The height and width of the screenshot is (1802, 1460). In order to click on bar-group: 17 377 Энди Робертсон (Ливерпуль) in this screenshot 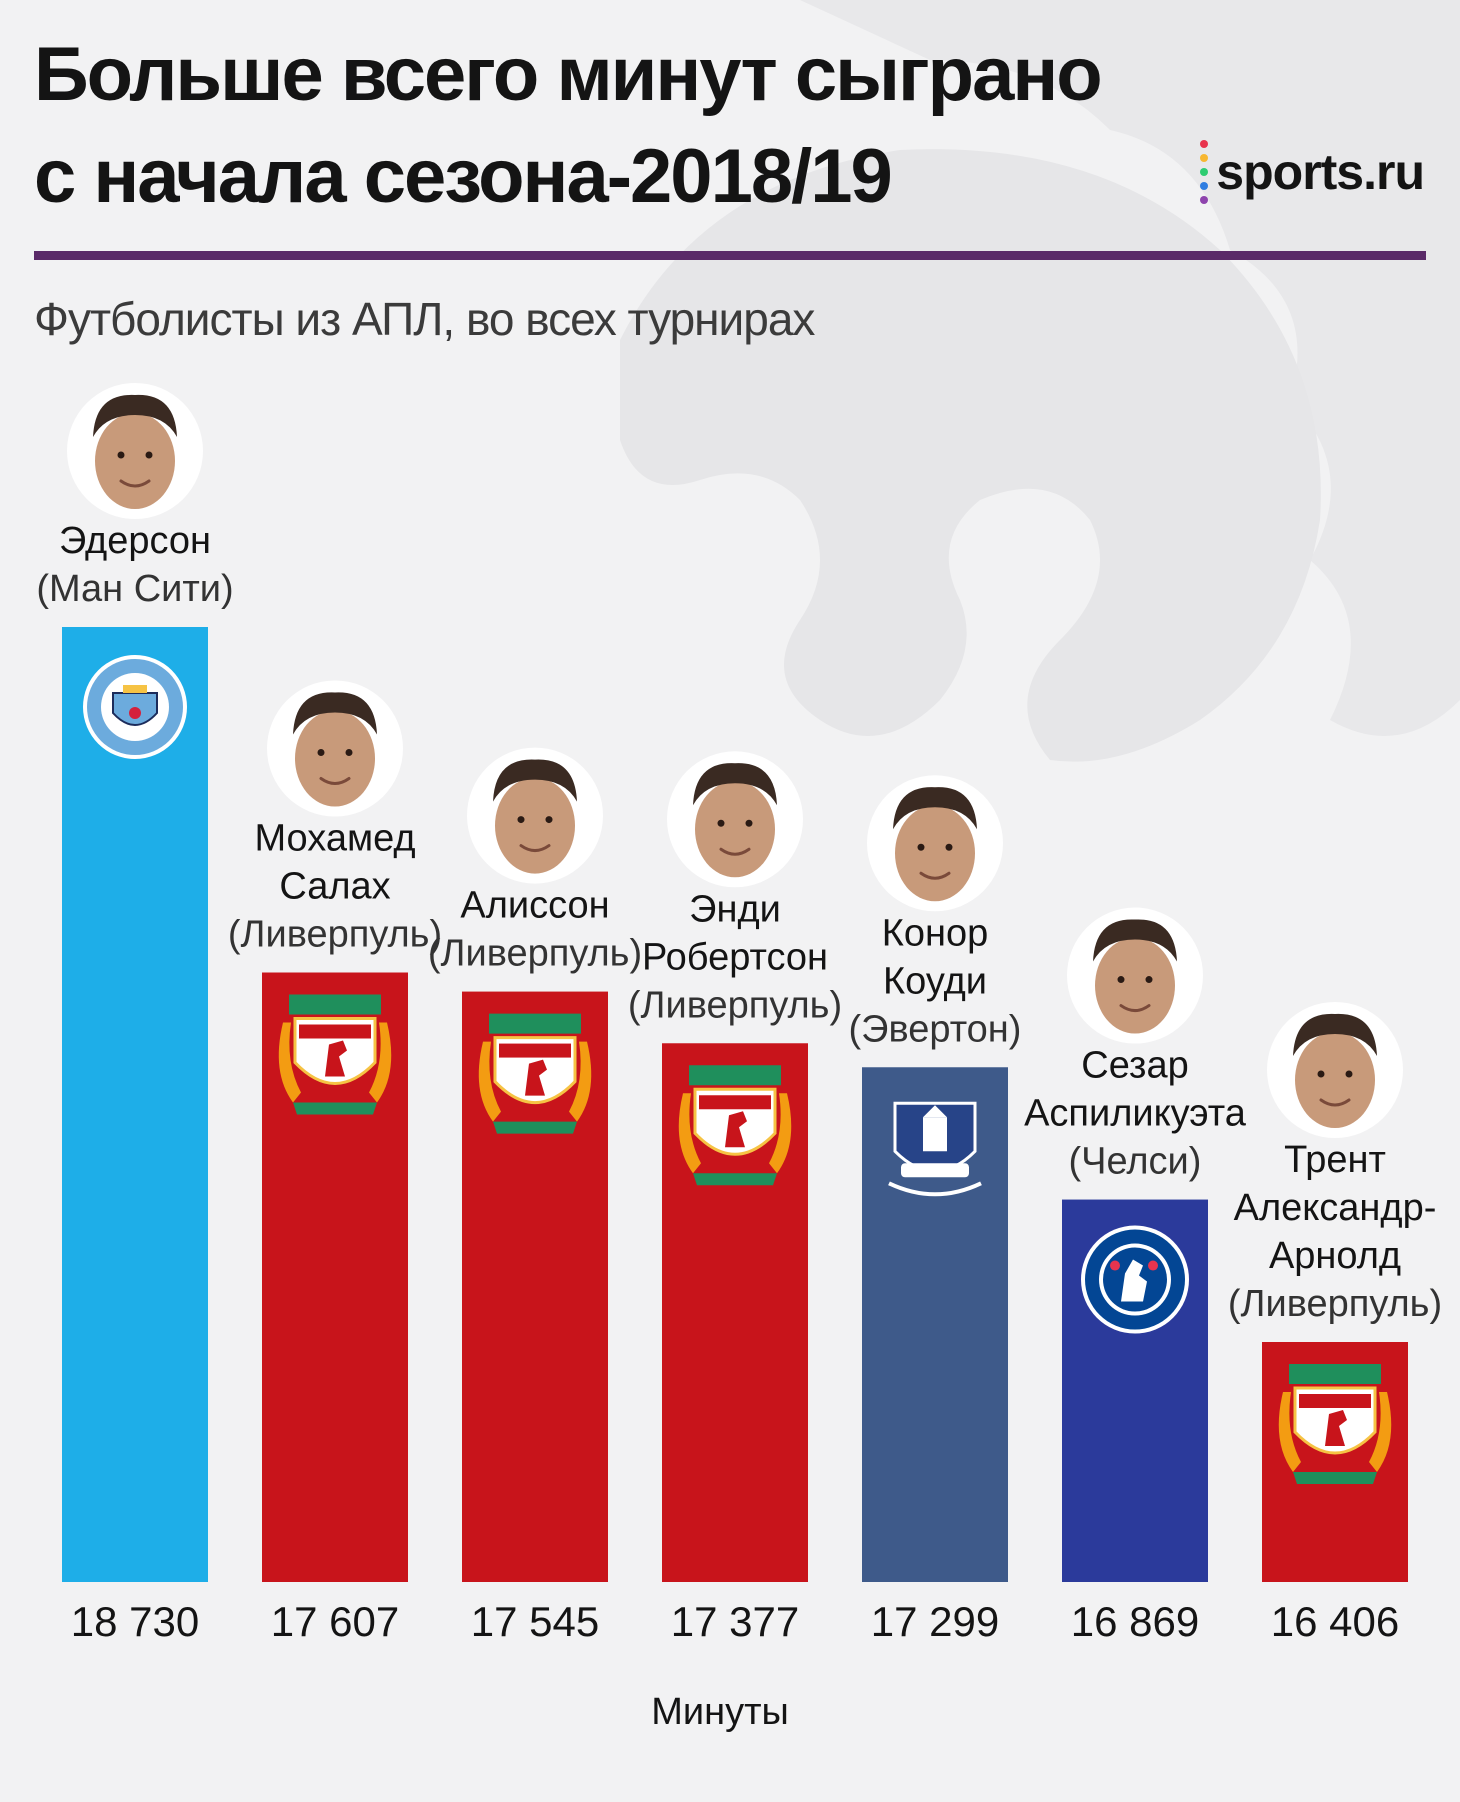, I will do `click(735, 1198)`.